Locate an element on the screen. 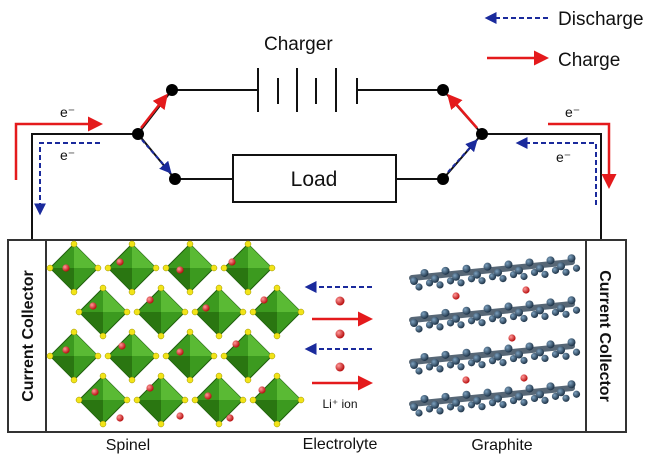  right-outer-wire is located at coordinates (542, 186).